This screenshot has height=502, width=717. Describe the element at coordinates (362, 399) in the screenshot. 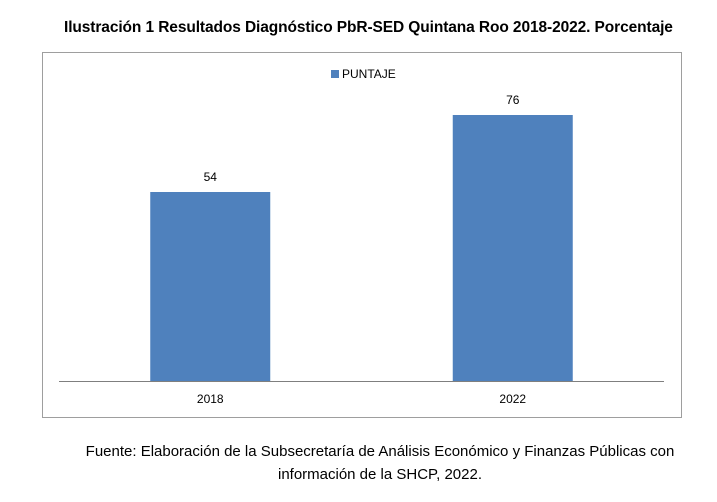

I see `x-tick-labels: 2018 2022` at that location.